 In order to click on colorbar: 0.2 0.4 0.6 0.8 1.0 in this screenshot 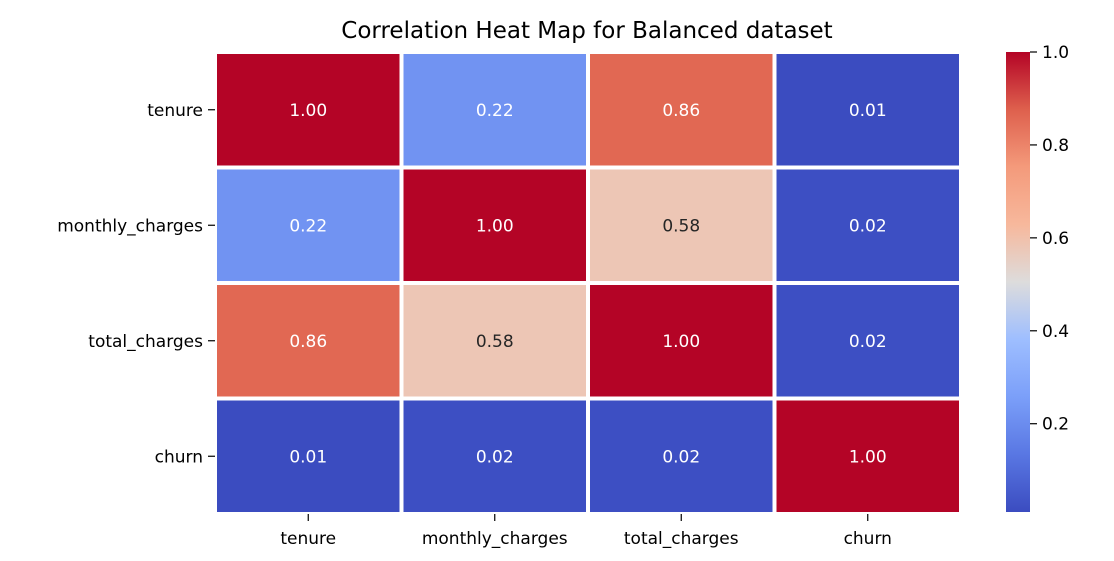, I will do `click(1037, 277)`.